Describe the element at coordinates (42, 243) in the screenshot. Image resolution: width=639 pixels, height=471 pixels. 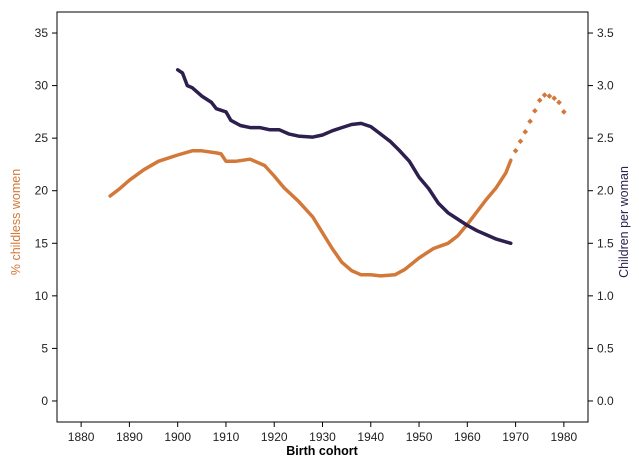
I see `y-left-tick-label: 15` at that location.